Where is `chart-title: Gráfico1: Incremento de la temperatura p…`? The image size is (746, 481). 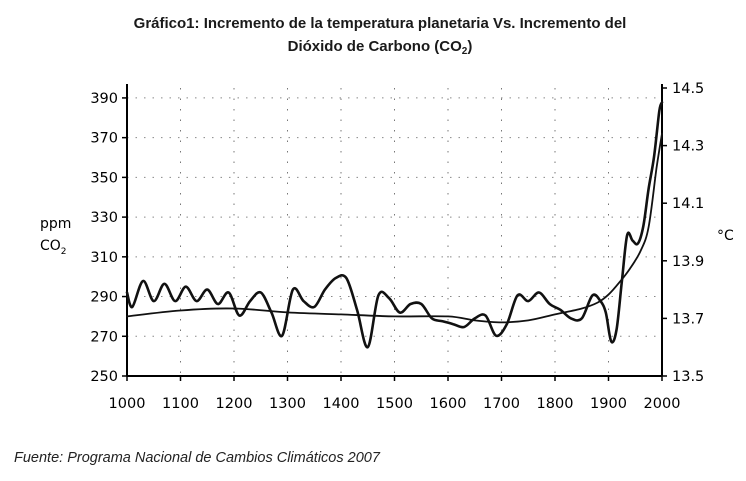 chart-title: Gráfico1: Incremento de la temperatura p… is located at coordinates (380, 37).